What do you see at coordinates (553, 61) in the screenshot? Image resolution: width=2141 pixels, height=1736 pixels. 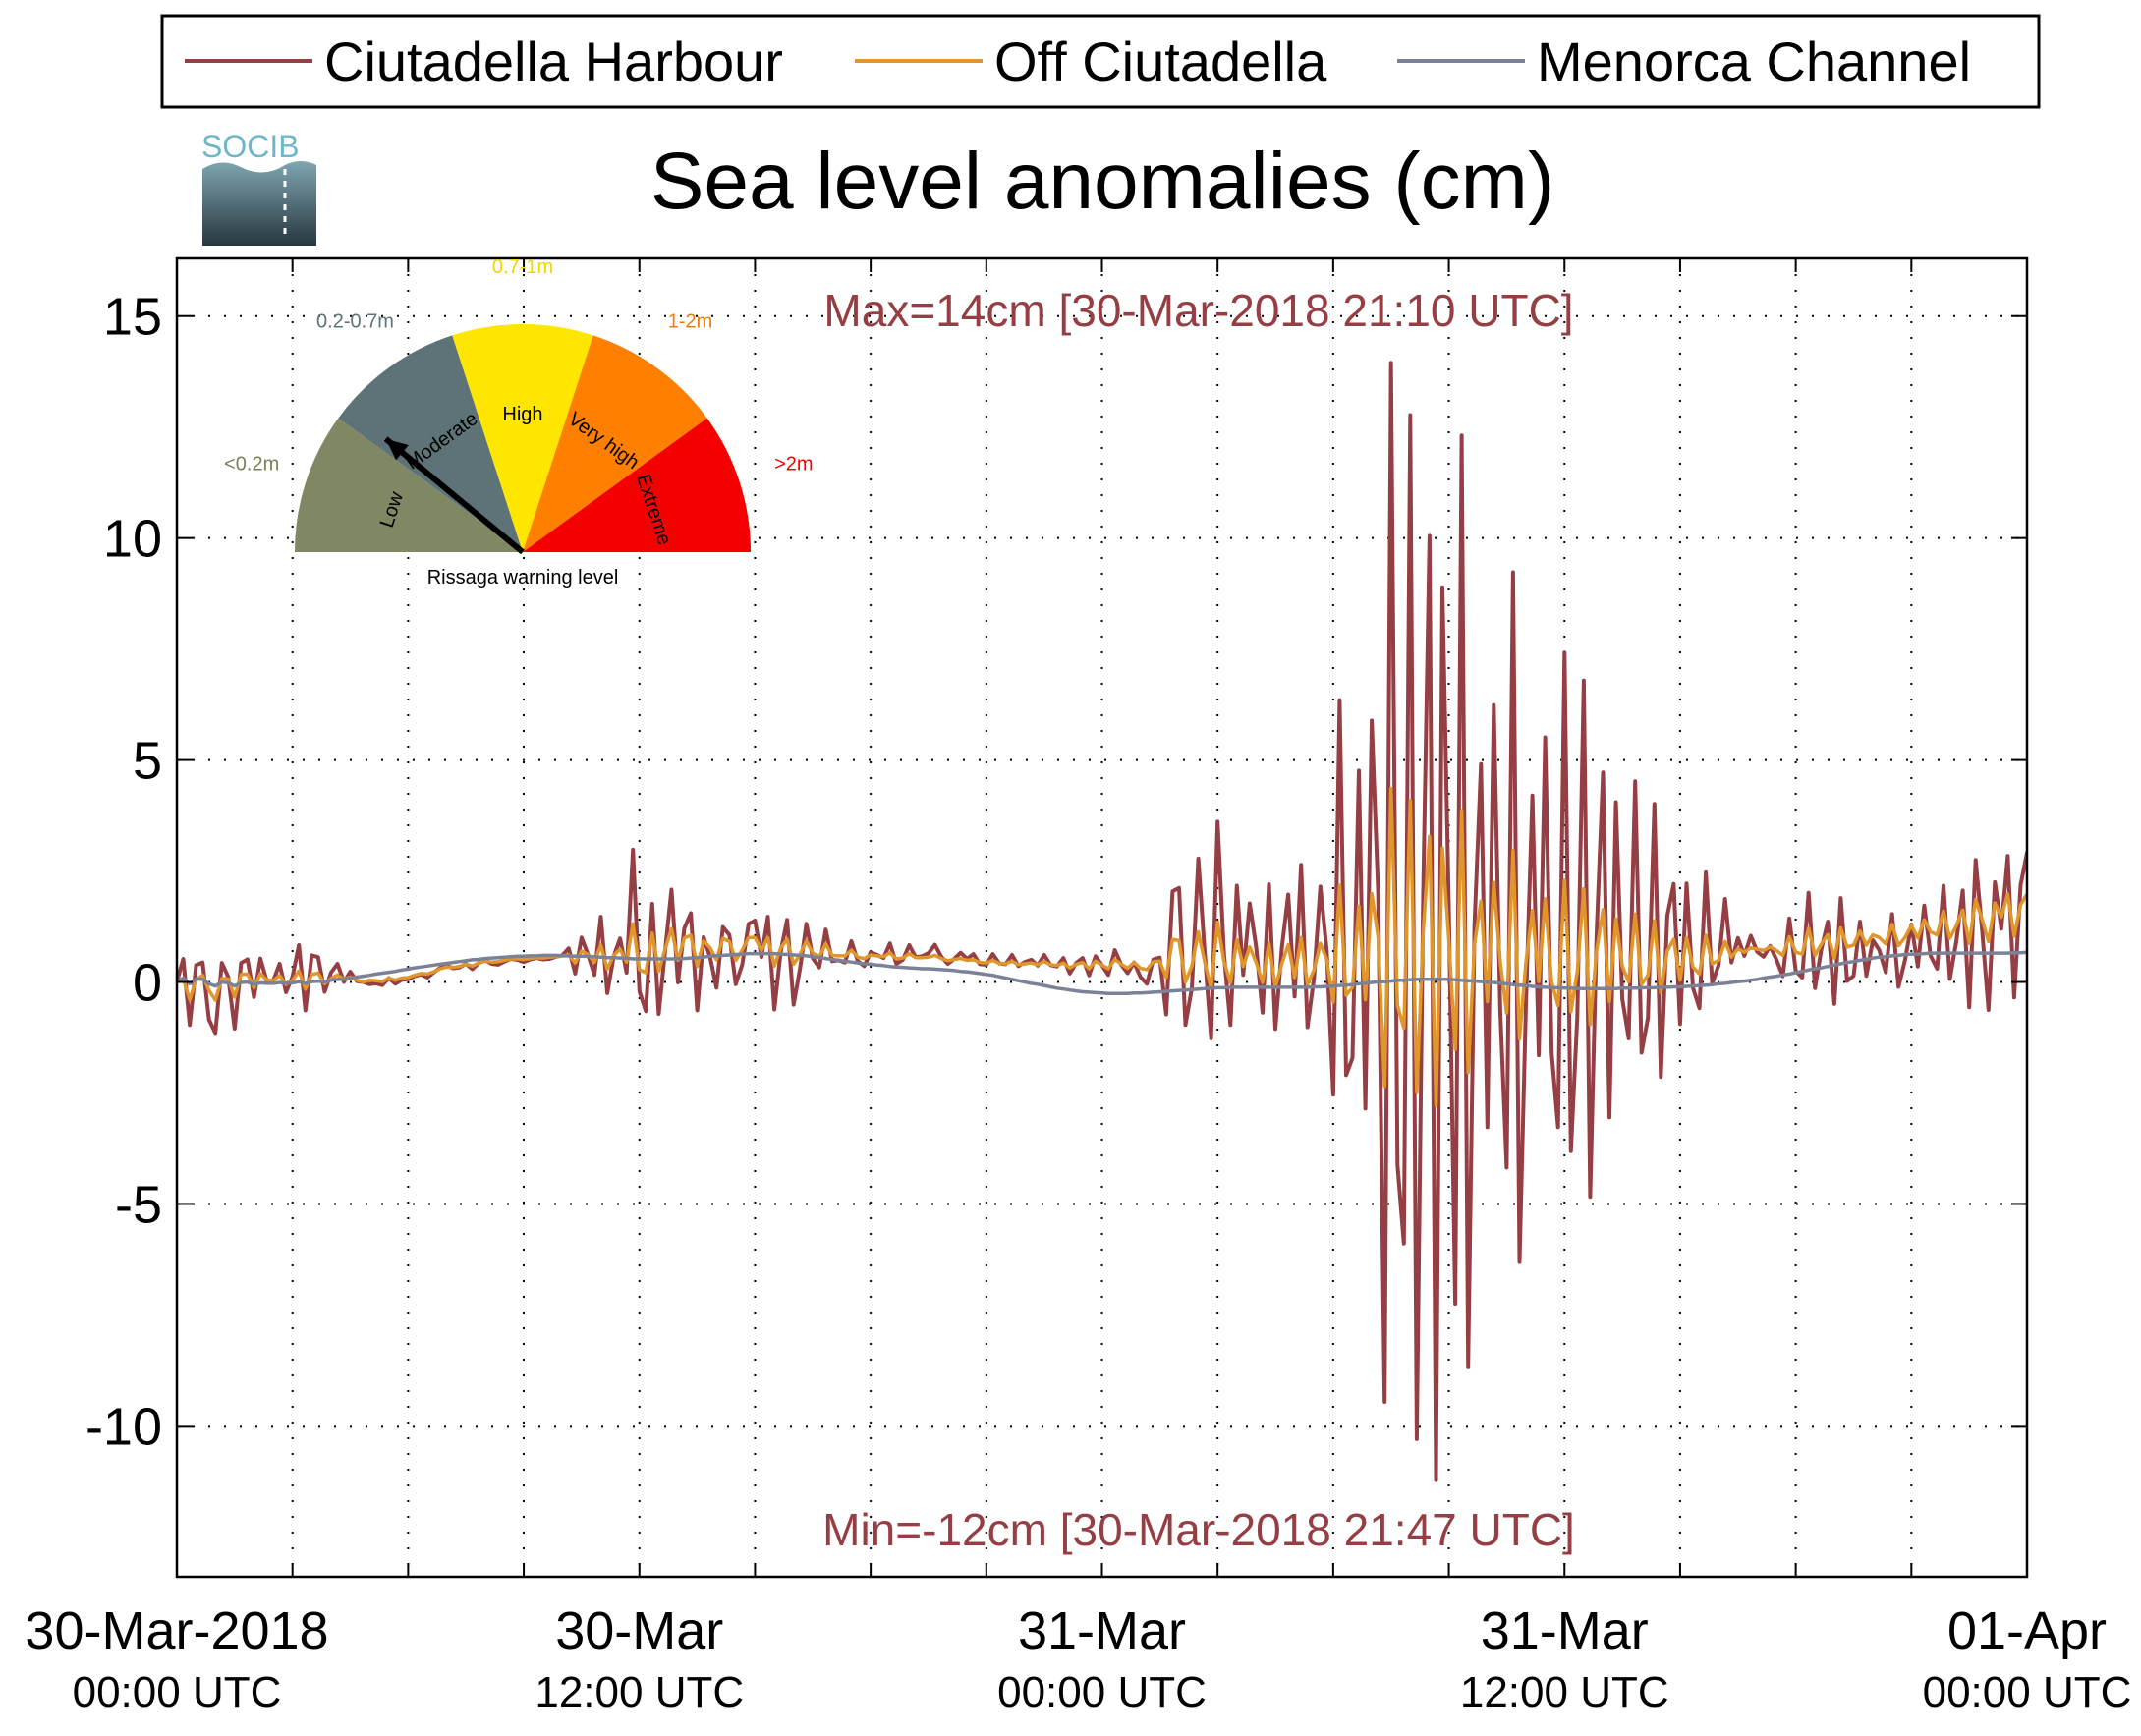 I see `legend-label-ciutadella-harbour: Ciutadella Harbour` at bounding box center [553, 61].